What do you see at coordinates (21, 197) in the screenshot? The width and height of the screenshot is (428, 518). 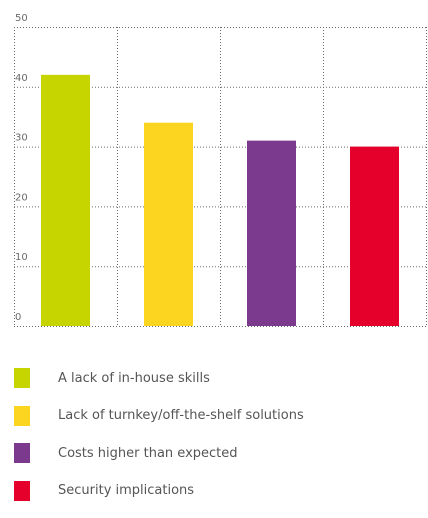 I see `y-tick-label: 20` at bounding box center [21, 197].